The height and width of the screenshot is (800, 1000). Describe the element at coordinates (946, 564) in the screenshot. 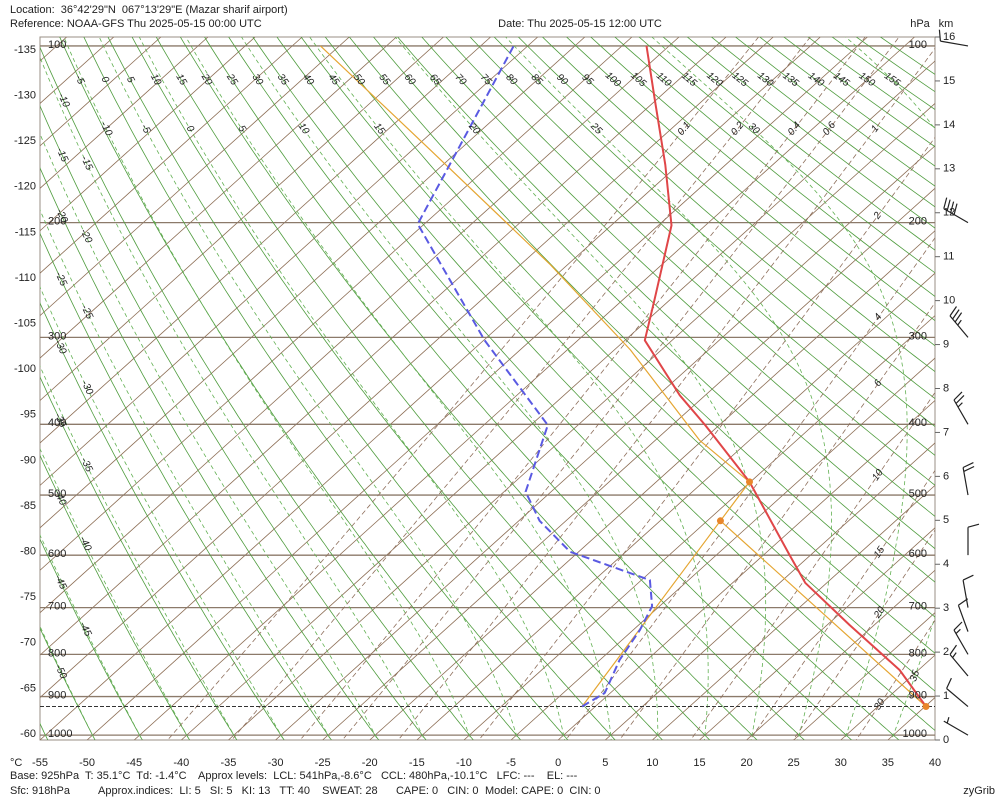

I see `km-tick-label: 4` at that location.